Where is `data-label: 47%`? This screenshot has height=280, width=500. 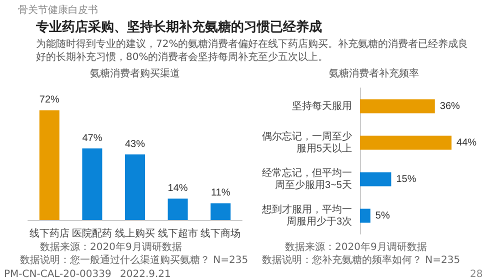 data-label: 47% is located at coordinates (92, 138).